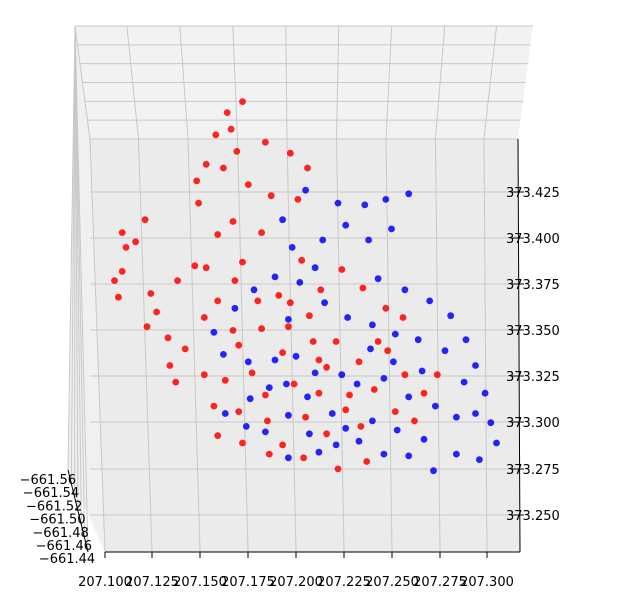  What do you see at coordinates (533, 331) in the screenshot?
I see `z-tick-label: 373.350` at bounding box center [533, 331].